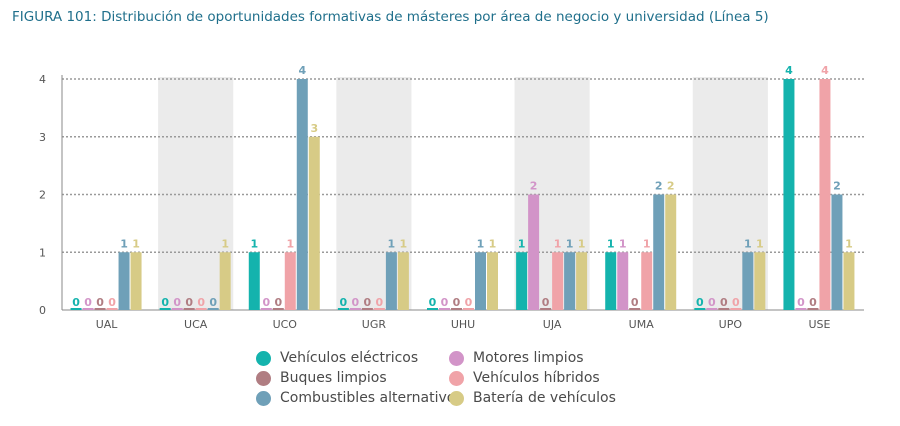 The height and width of the screenshot is (426, 900). What do you see at coordinates (42, 137) in the screenshot?
I see `y-tick-label: 3` at bounding box center [42, 137].